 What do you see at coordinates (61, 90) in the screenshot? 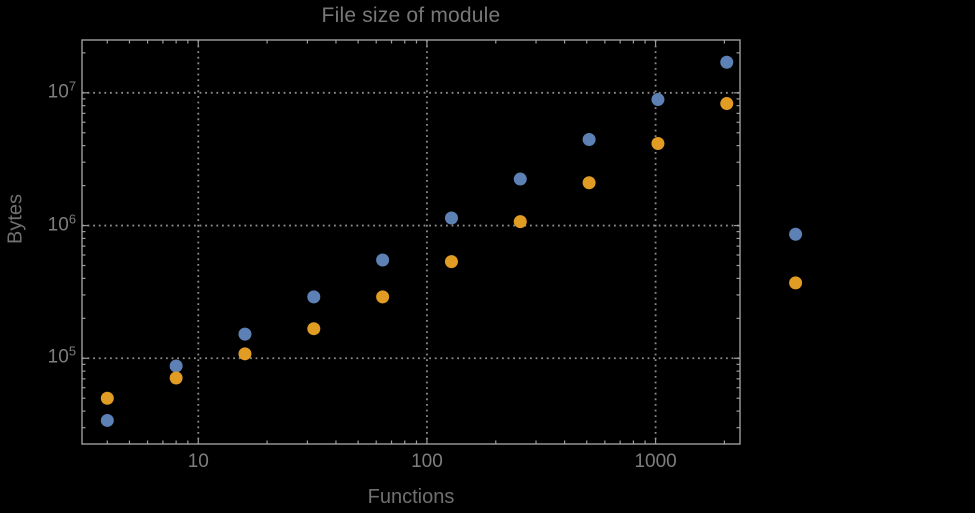
I see `y-tick-label: 10⁷` at bounding box center [61, 90].